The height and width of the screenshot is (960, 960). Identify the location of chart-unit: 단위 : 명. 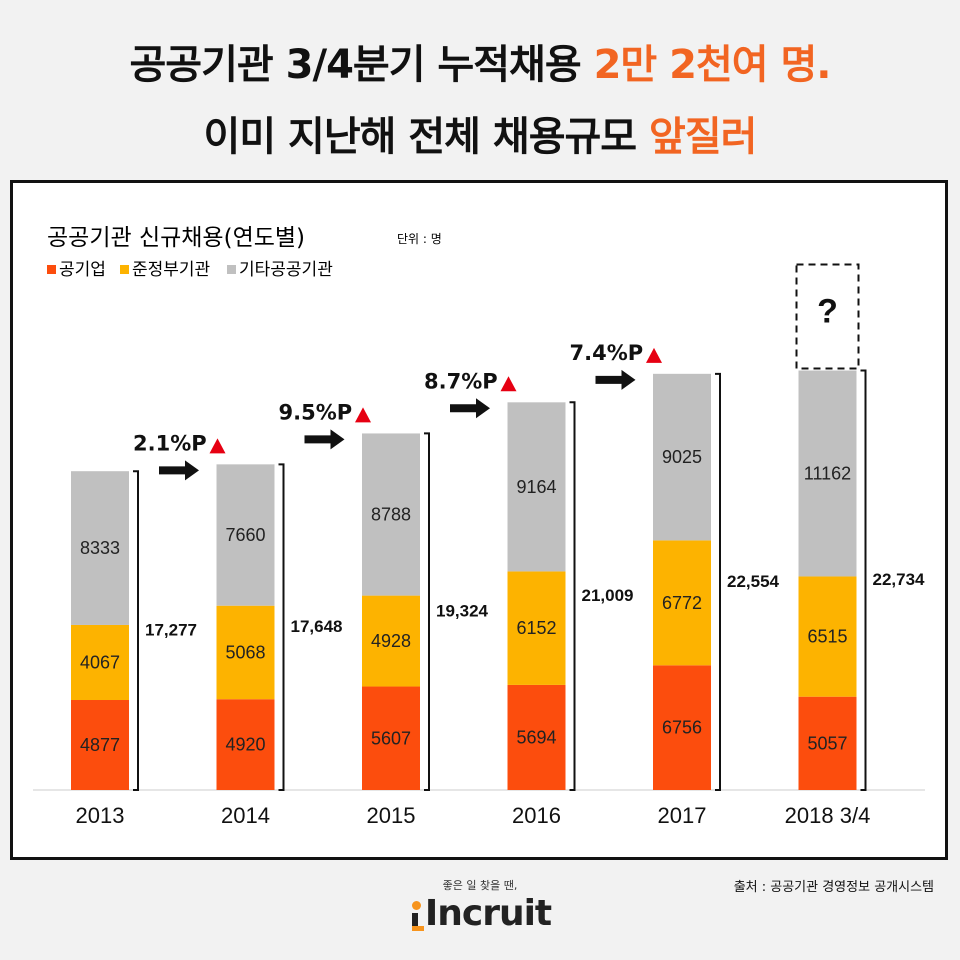
(419, 239).